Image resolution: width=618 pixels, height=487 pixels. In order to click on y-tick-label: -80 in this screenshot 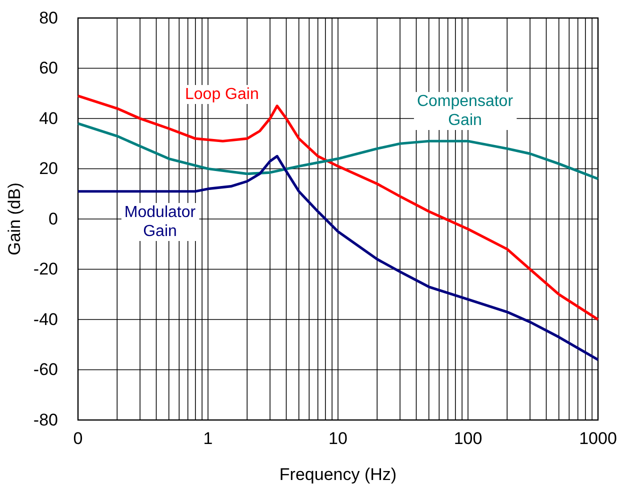, I will do `click(45, 420)`.